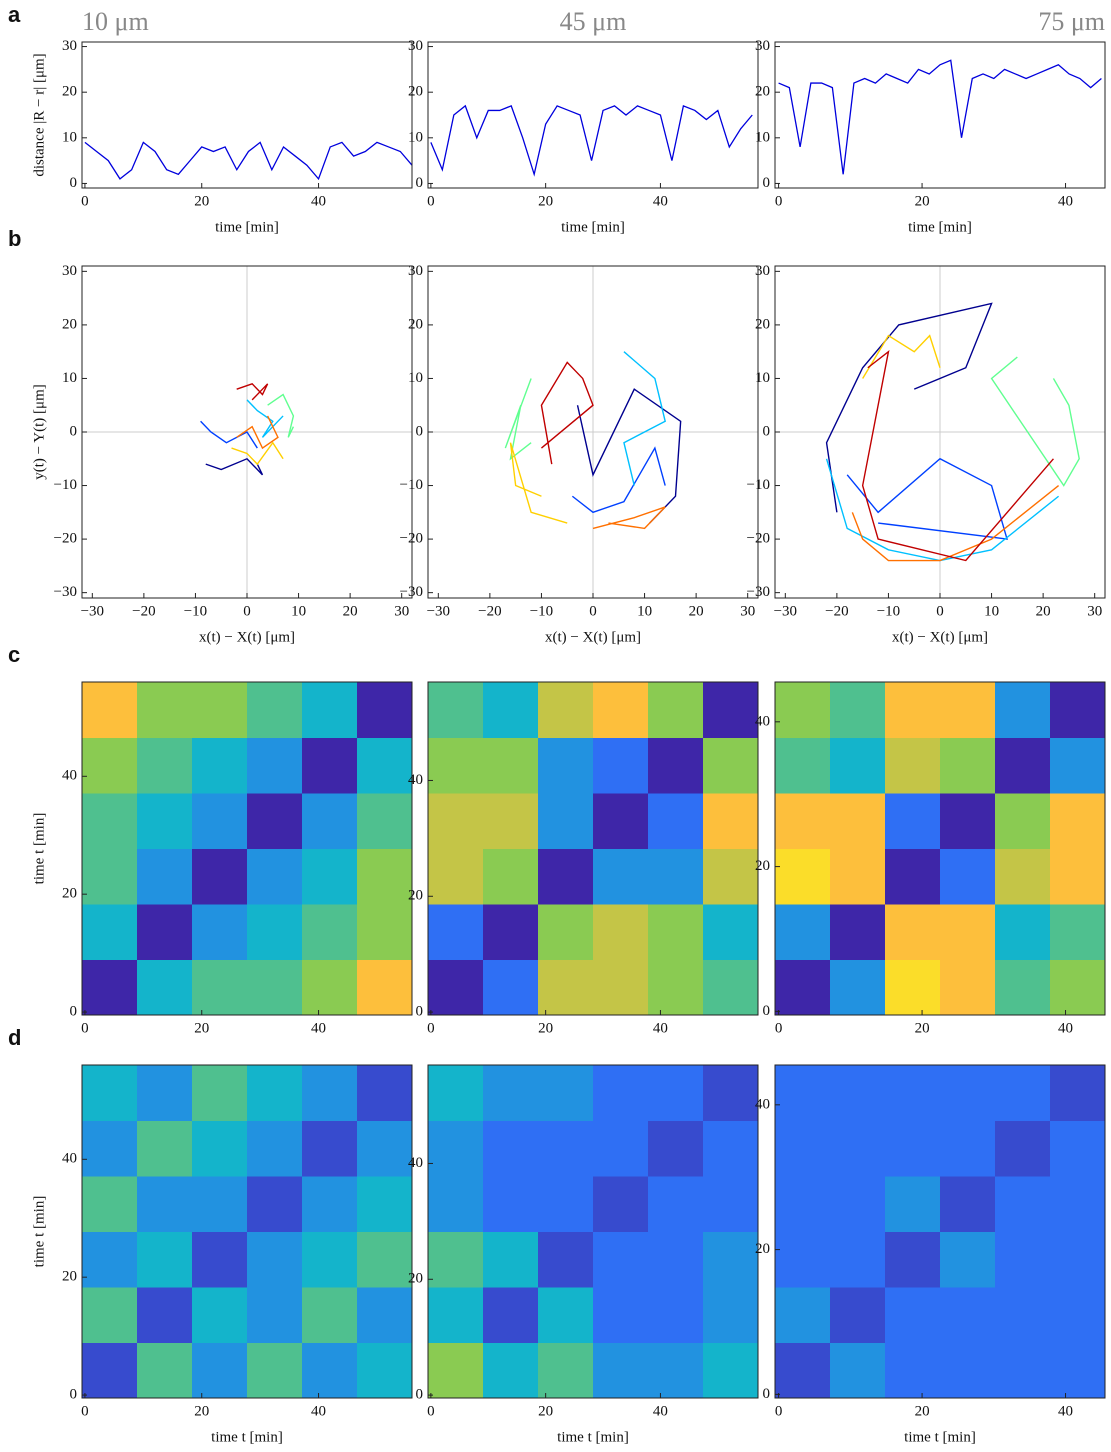  What do you see at coordinates (39, 114) in the screenshot?
I see `y-axis-label: distance |R − r| [μm]` at bounding box center [39, 114].